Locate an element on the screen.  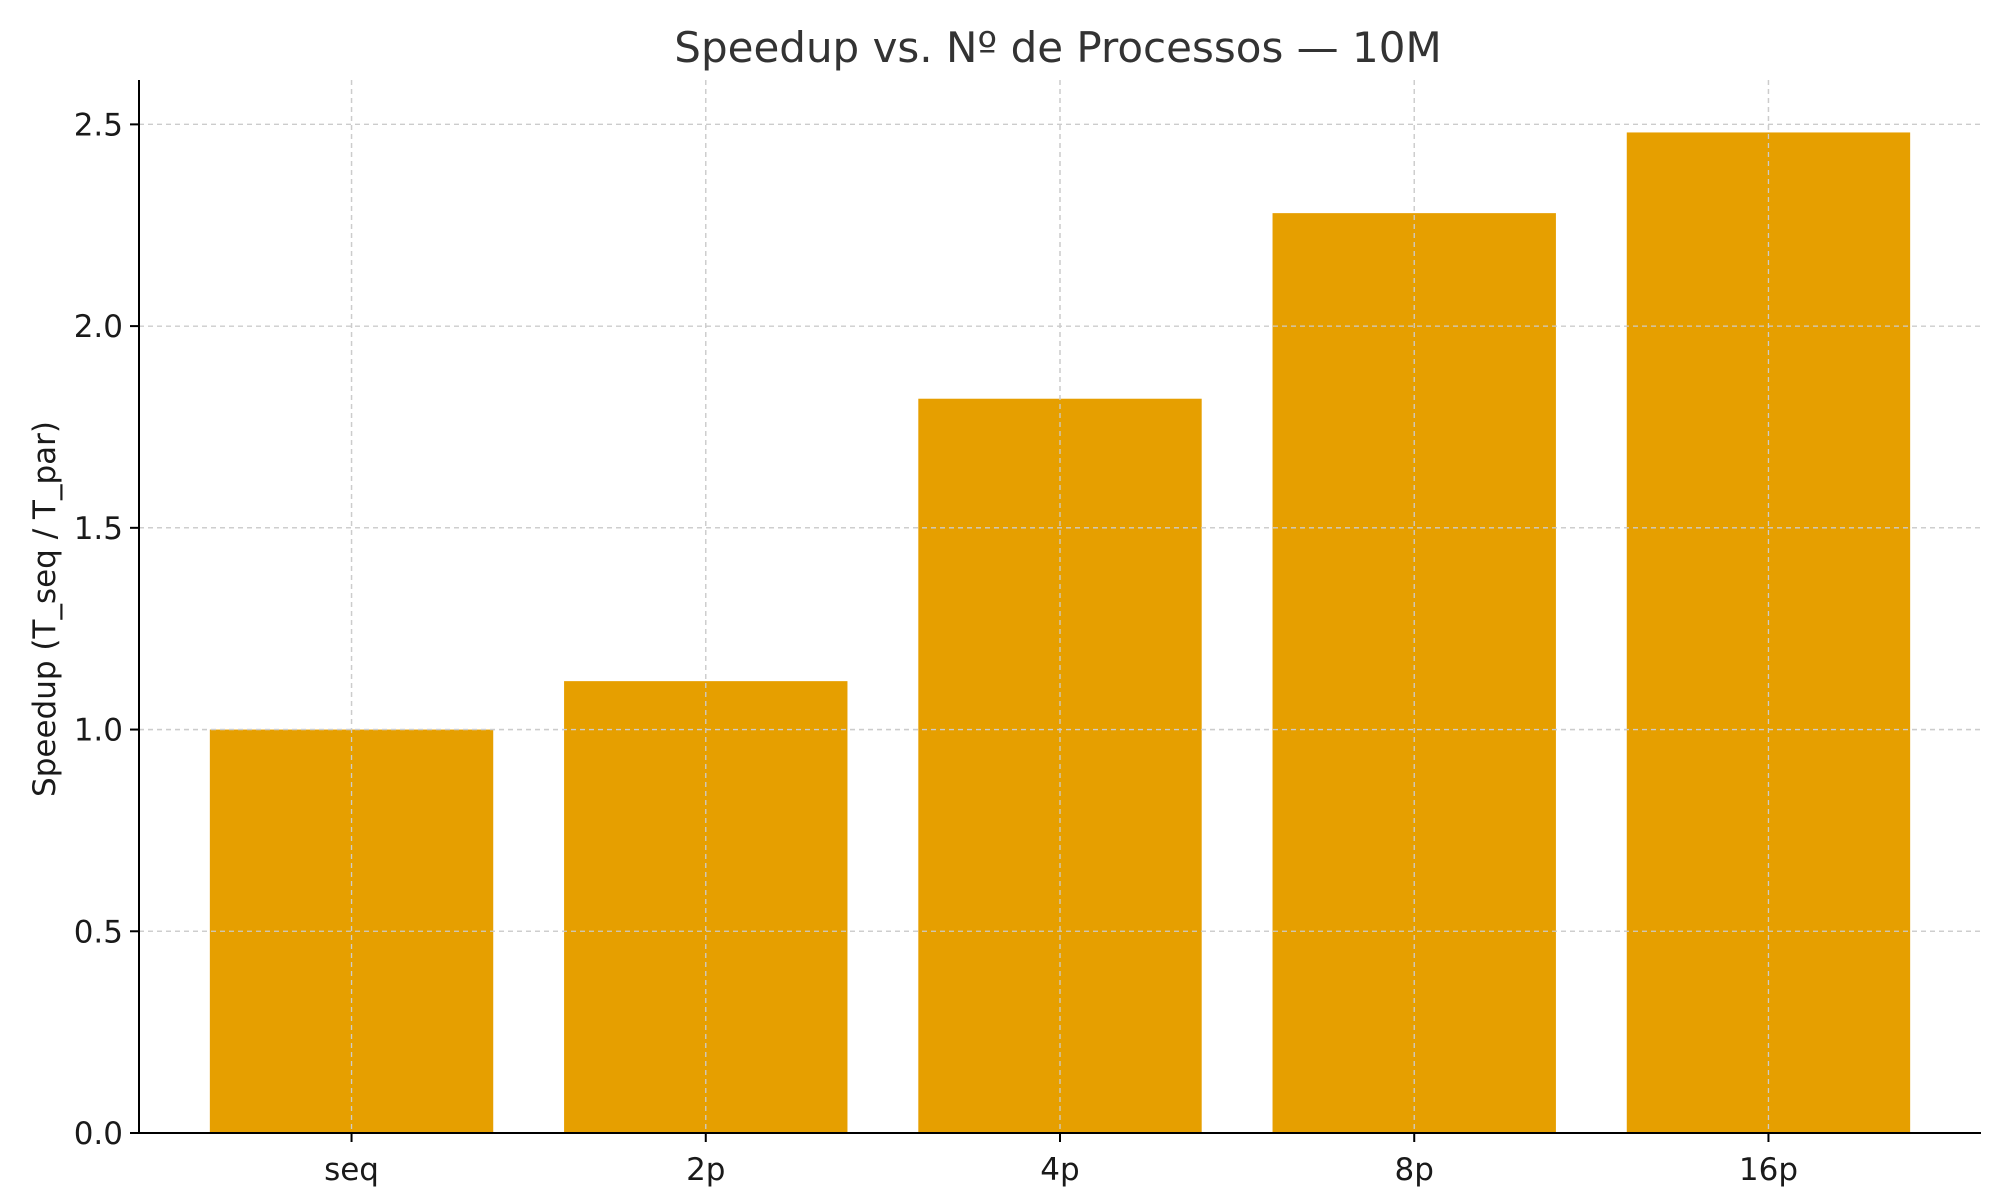
x-tick-label: 8p is located at coordinates (1414, 1170).